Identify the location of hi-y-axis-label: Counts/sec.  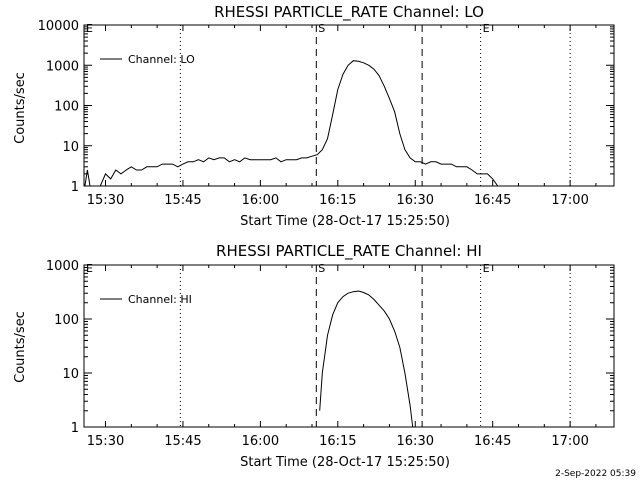
(20, 347).